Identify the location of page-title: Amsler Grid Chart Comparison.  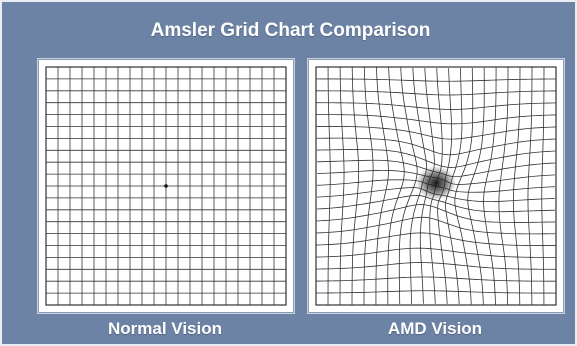
(290, 30).